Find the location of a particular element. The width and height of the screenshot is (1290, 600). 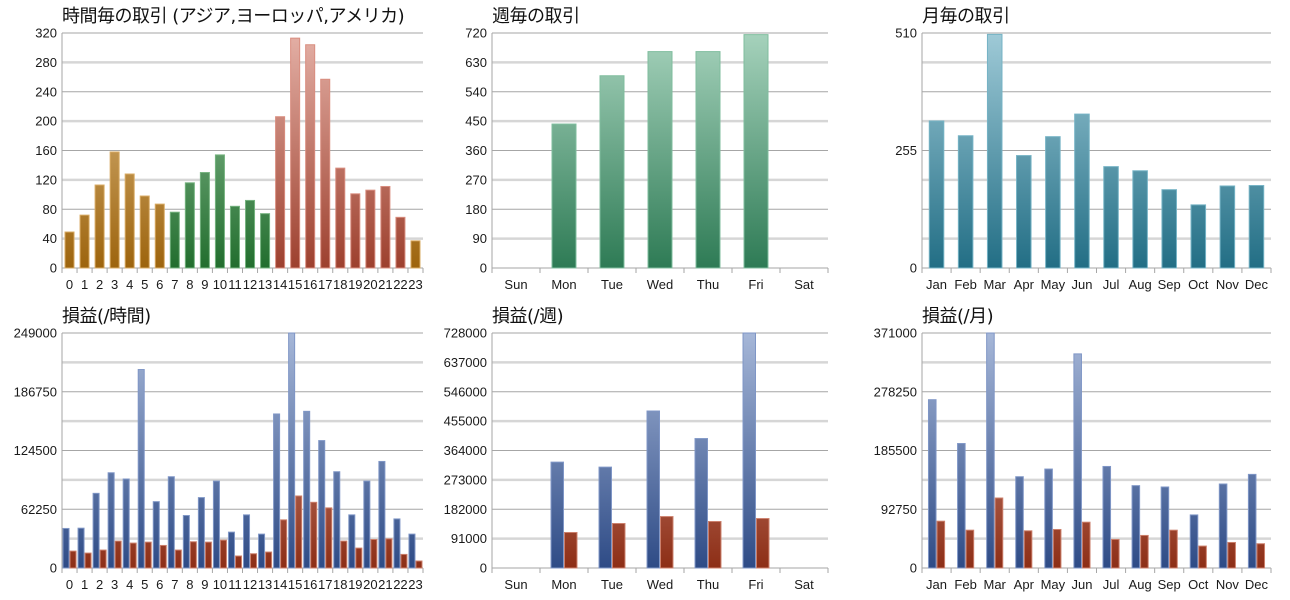

chart-title: 時間毎の取引 (アジア,ヨーロッパ,アメリカ) is located at coordinates (233, 16).